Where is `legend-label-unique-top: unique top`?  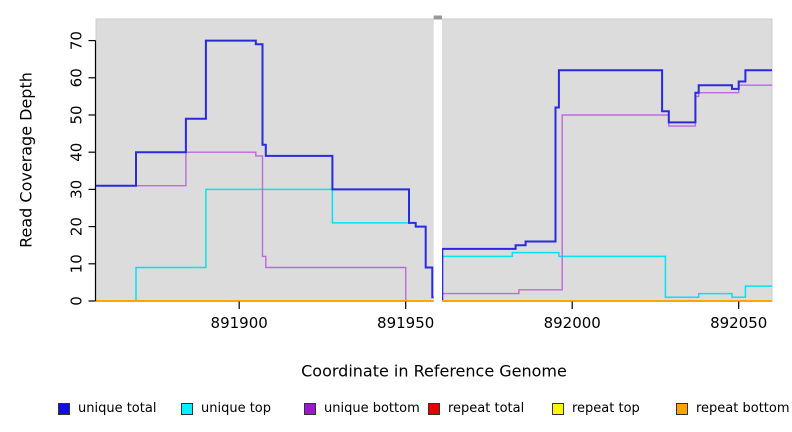 legend-label-unique-top: unique top is located at coordinates (236, 408).